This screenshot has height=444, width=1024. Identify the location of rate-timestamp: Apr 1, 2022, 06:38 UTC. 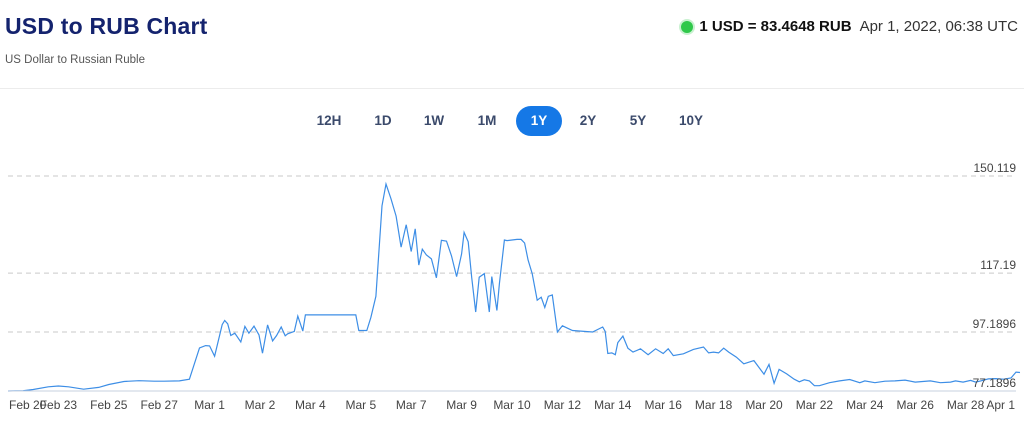
(938, 26).